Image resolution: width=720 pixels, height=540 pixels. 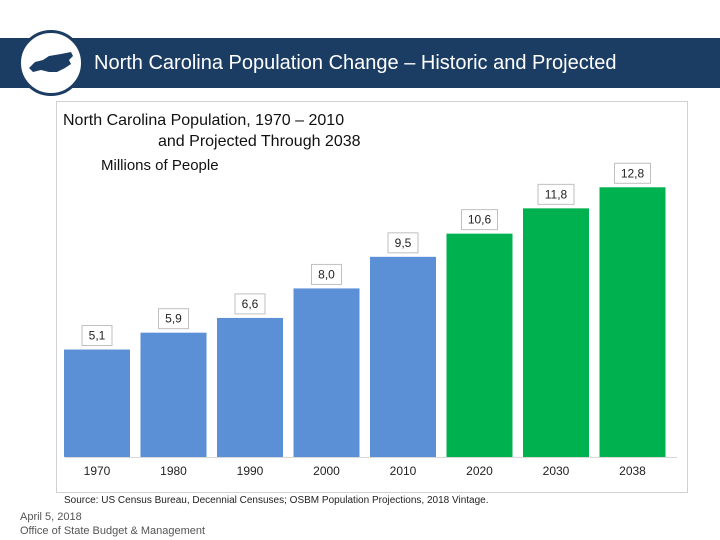 I want to click on data-label-text: 10,6, so click(x=480, y=220).